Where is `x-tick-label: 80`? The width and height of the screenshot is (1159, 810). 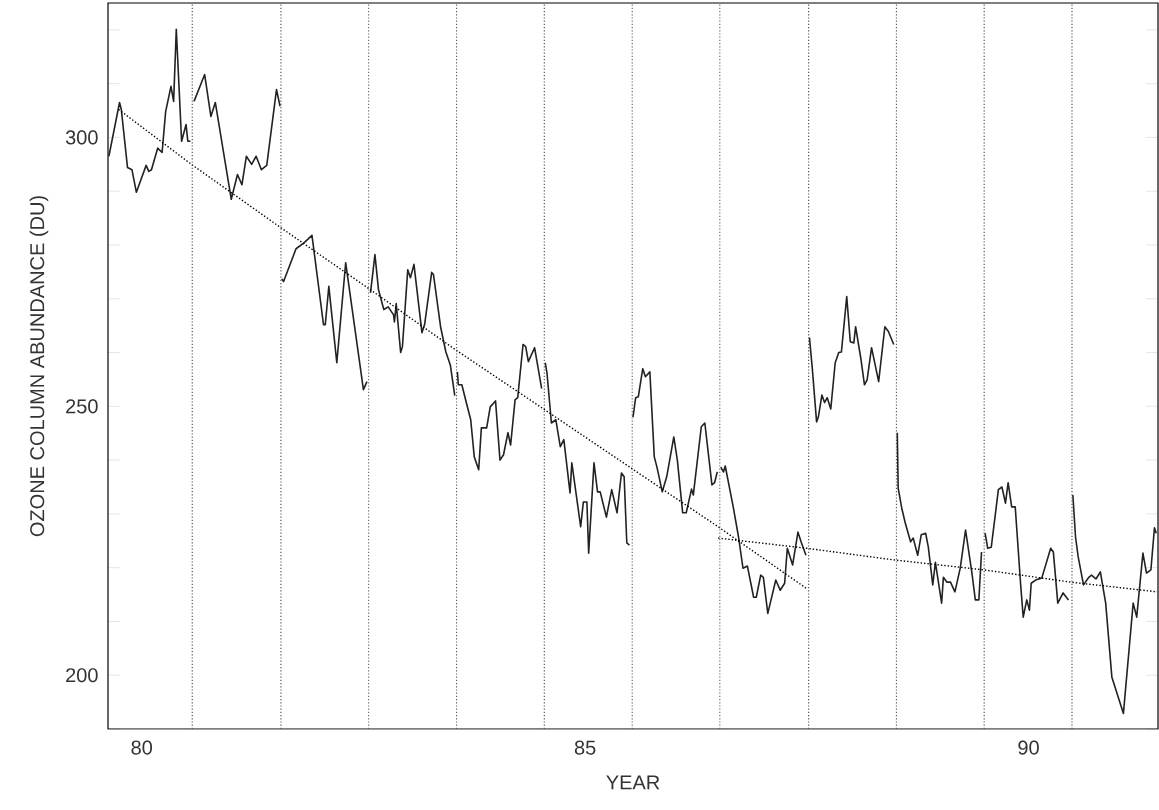 x-tick-label: 80 is located at coordinates (142, 747).